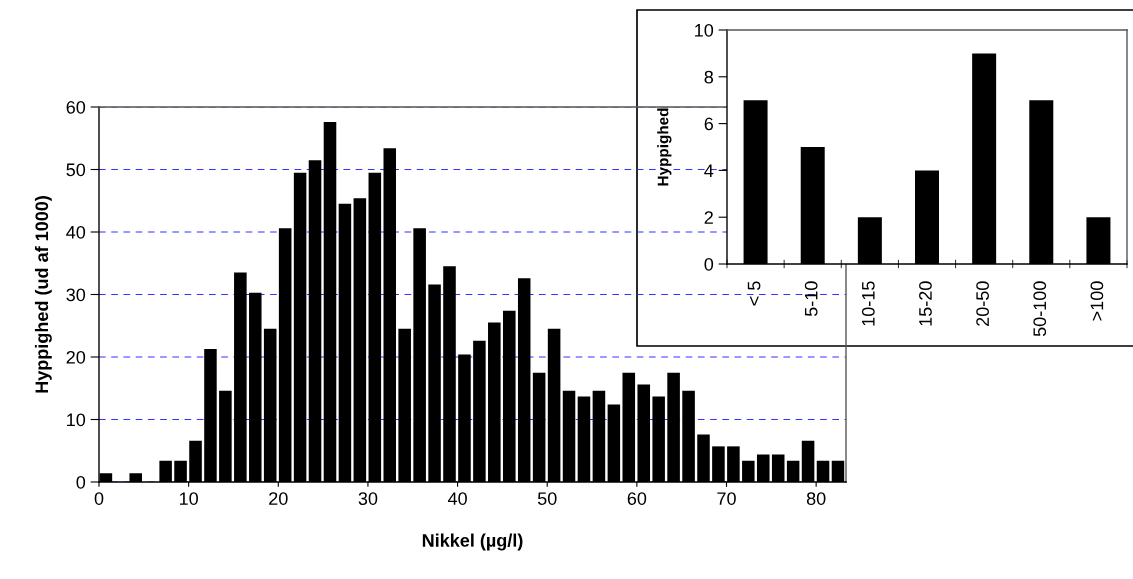  Describe the element at coordinates (637, 498) in the screenshot. I see `x-tick-label: 60` at that location.